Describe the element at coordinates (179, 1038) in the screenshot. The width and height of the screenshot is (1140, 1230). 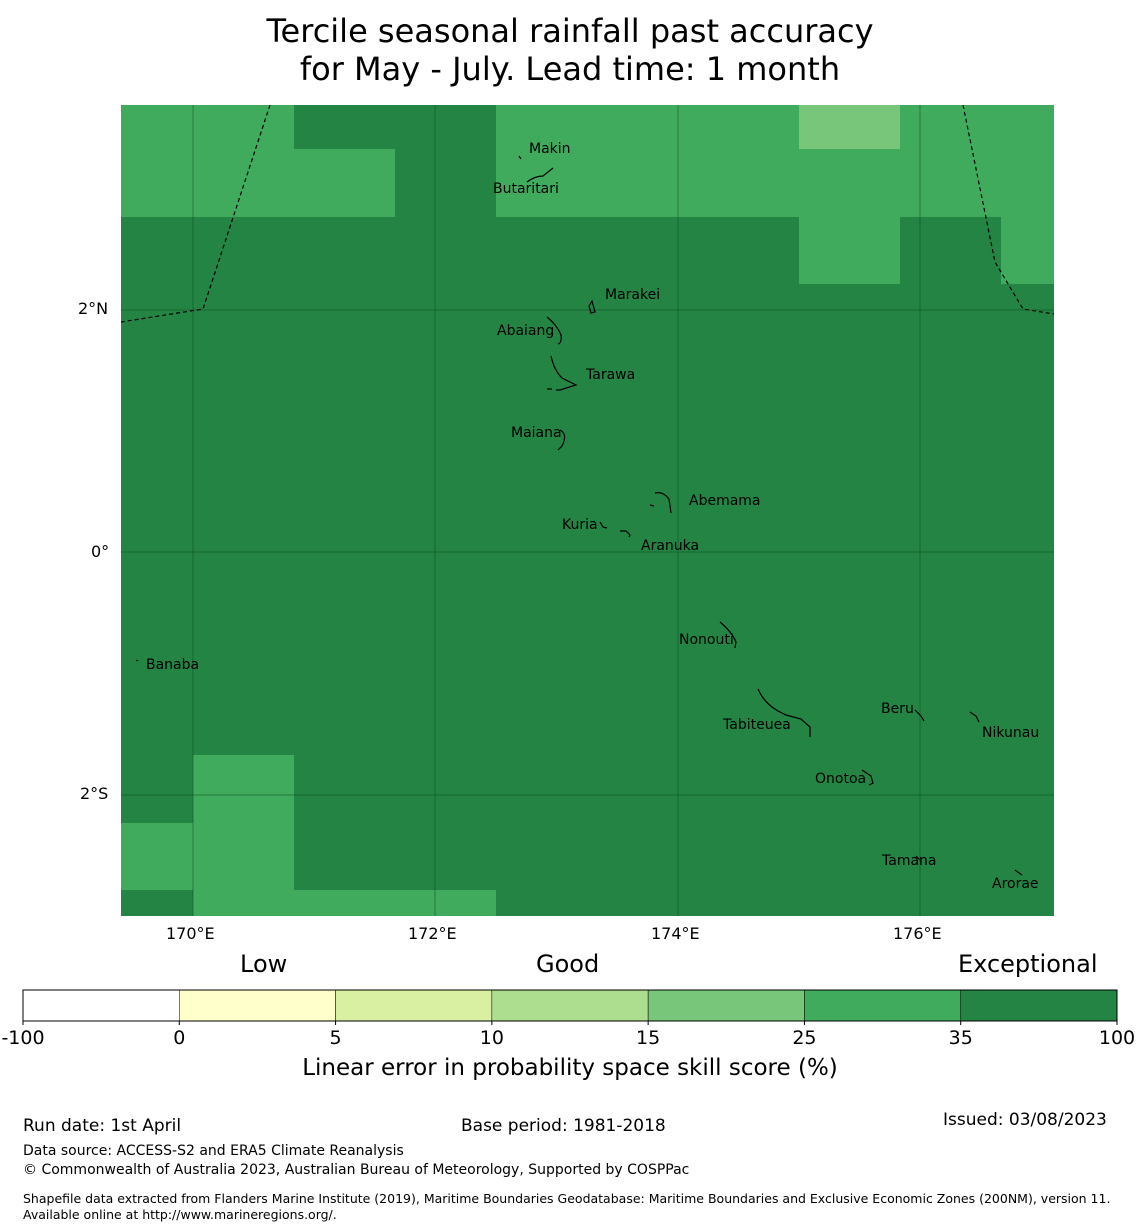
I see `colorbar-tick-label: 0` at that location.